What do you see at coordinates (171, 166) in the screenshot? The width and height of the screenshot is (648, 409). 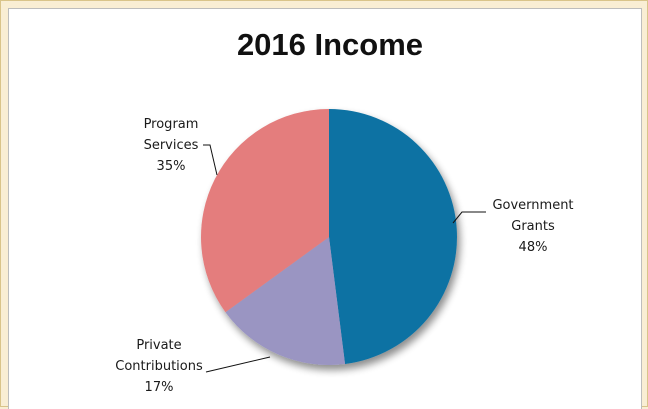 I see `slice-percent-program-services: 35%` at bounding box center [171, 166].